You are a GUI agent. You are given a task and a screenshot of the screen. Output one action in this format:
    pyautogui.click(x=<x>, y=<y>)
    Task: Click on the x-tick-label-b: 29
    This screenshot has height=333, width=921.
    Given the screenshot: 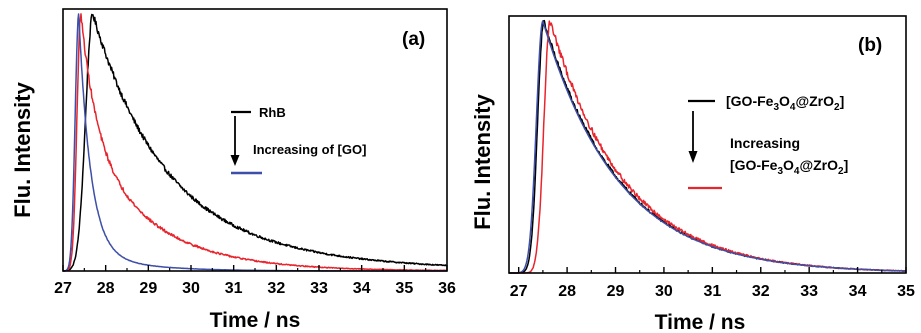 What is the action you would take?
    pyautogui.click(x=616, y=291)
    